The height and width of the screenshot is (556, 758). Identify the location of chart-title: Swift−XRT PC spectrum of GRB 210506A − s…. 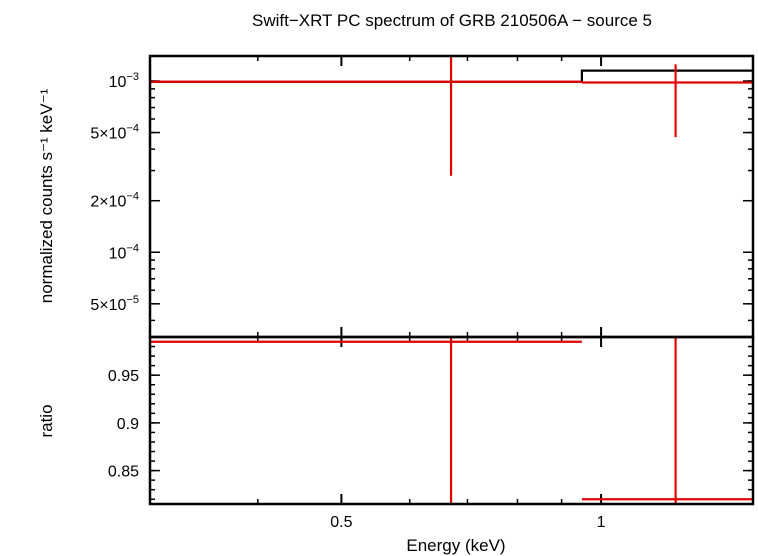
(452, 20).